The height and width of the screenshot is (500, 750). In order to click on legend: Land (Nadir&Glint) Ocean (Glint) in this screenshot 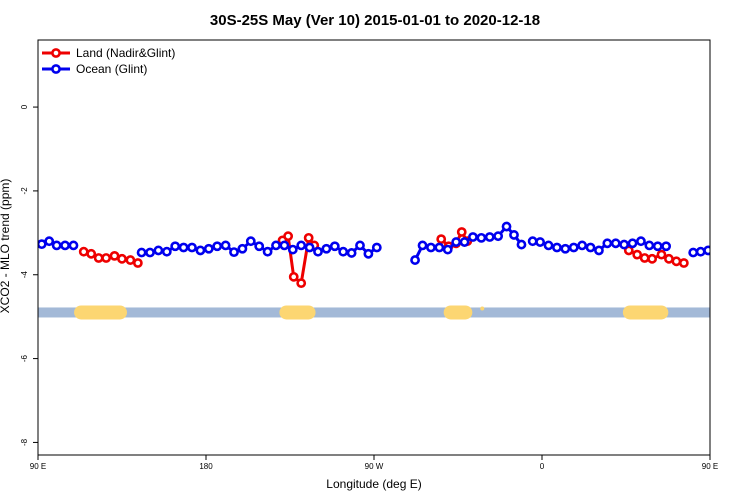, I will do `click(108, 61)`.